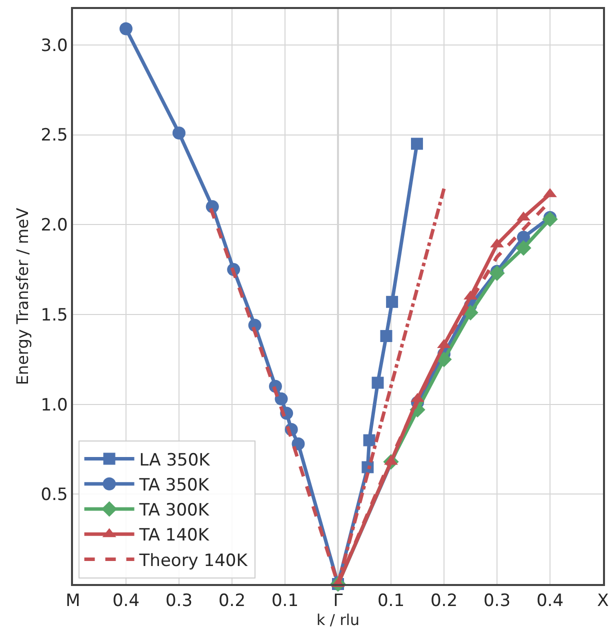 Image resolution: width=616 pixels, height=638 pixels. What do you see at coordinates (175, 460) in the screenshot?
I see `legend-label: LA 350K` at bounding box center [175, 460].